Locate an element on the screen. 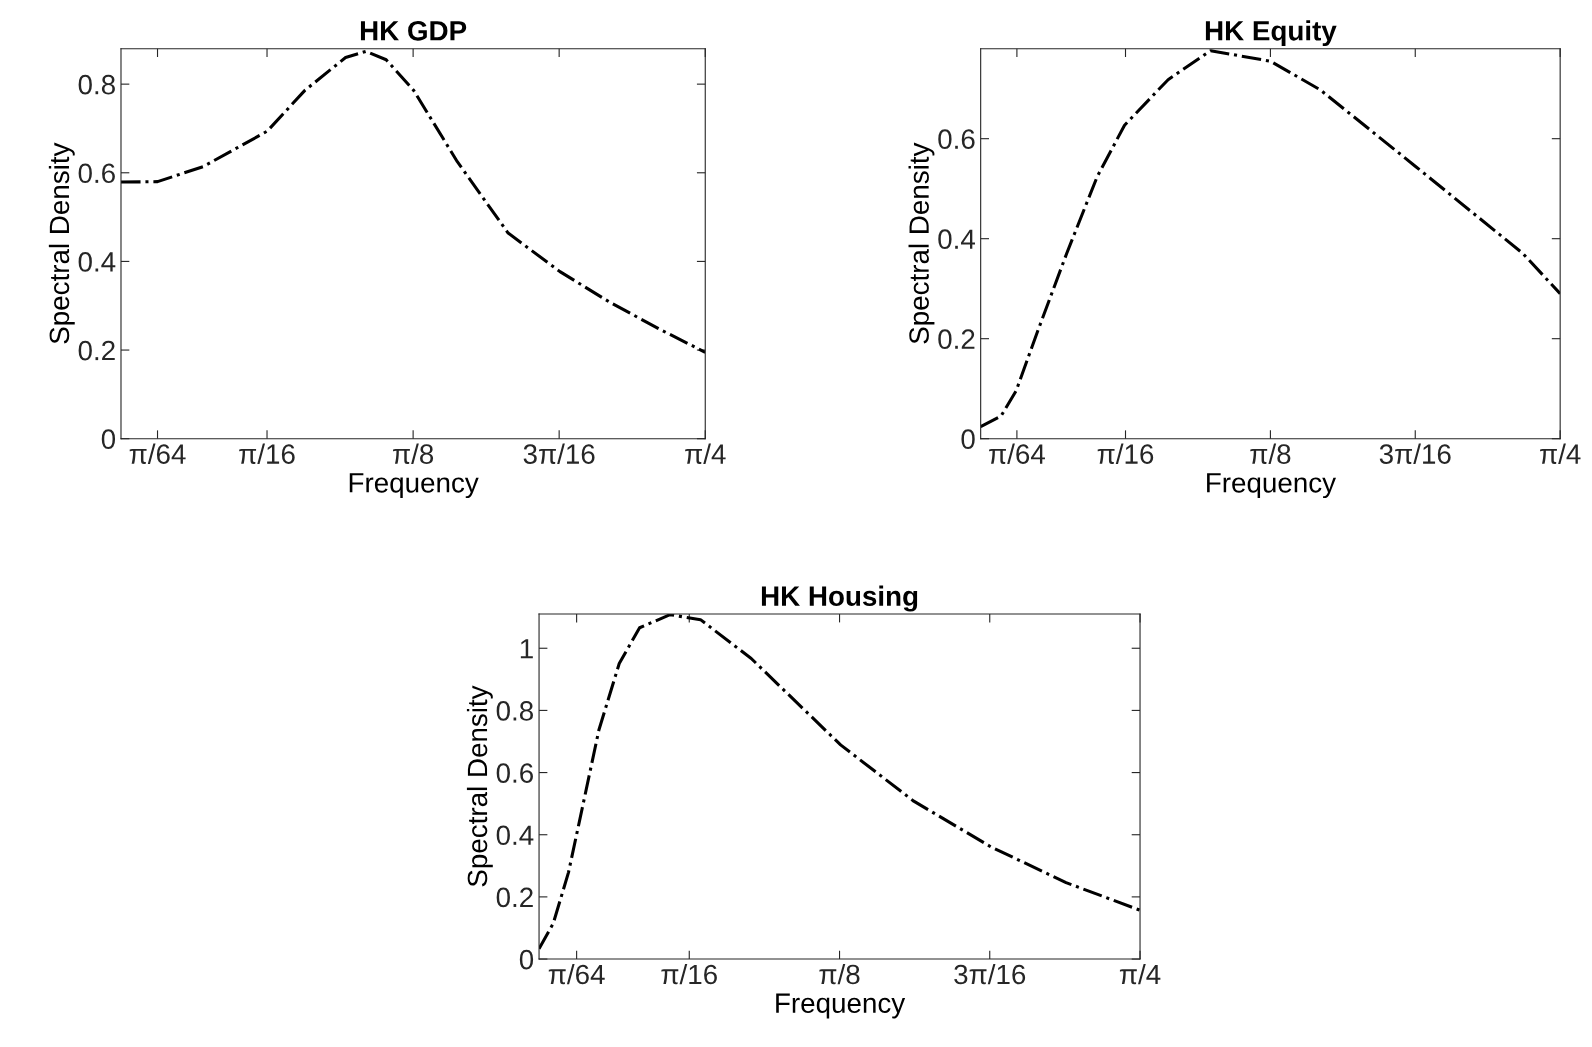 The image size is (1592, 1047). chart-title: HK Equity is located at coordinates (1271, 33).